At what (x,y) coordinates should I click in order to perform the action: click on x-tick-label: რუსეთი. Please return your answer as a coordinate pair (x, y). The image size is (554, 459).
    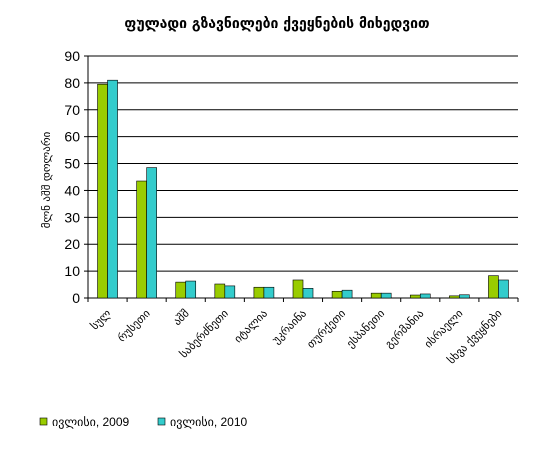
    Looking at the image, I should click on (134, 326).